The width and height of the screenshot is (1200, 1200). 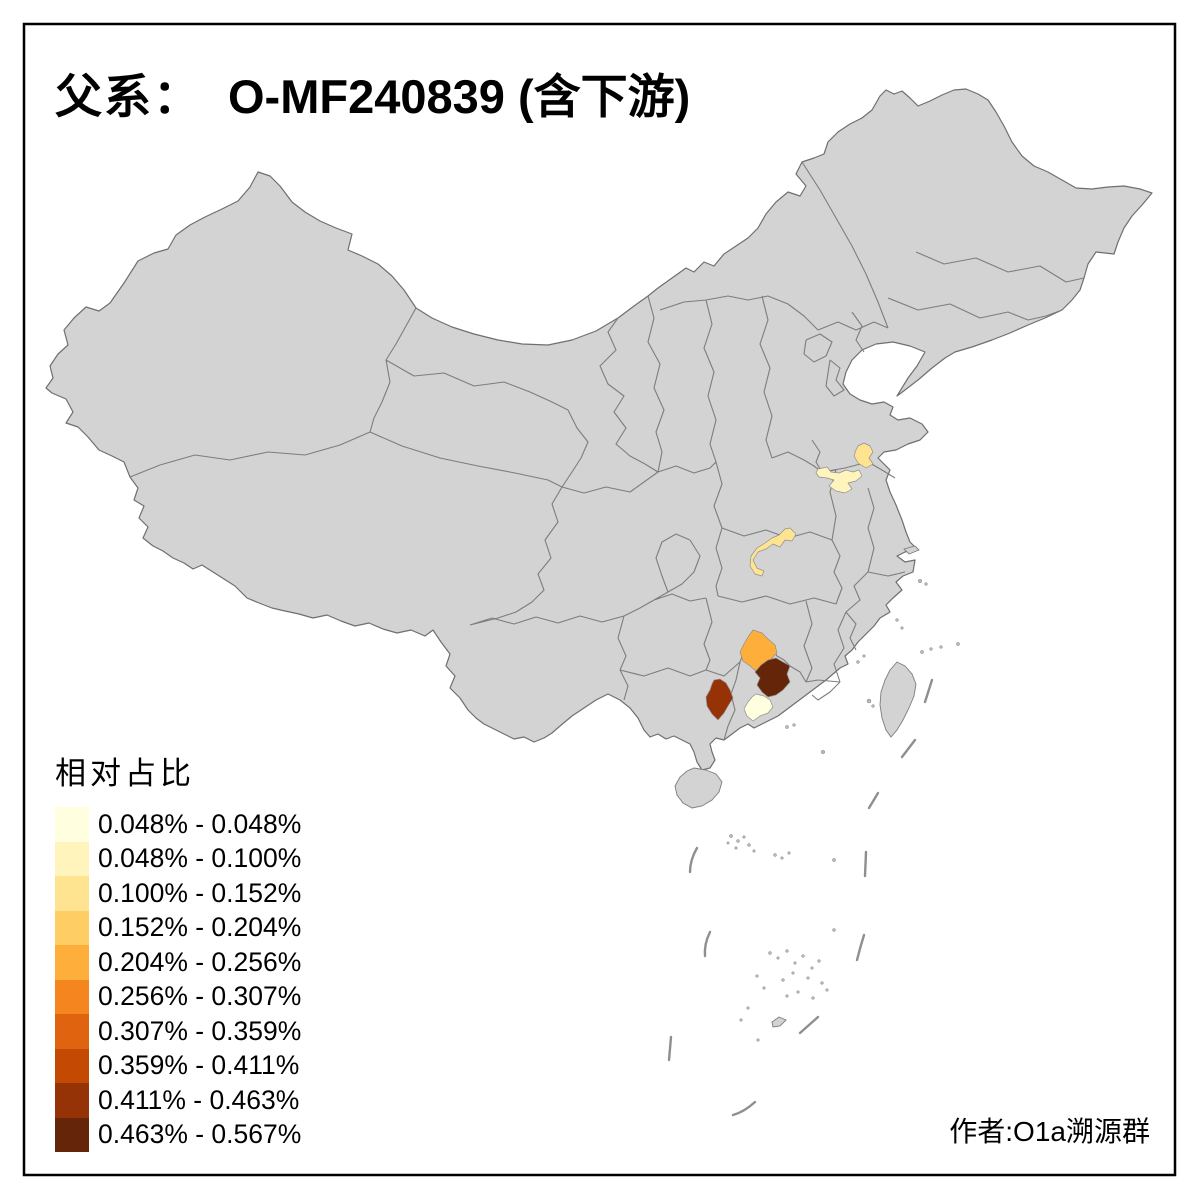 What do you see at coordinates (128, 98) in the screenshot?
I see `title-prefix: 父系：` at bounding box center [128, 98].